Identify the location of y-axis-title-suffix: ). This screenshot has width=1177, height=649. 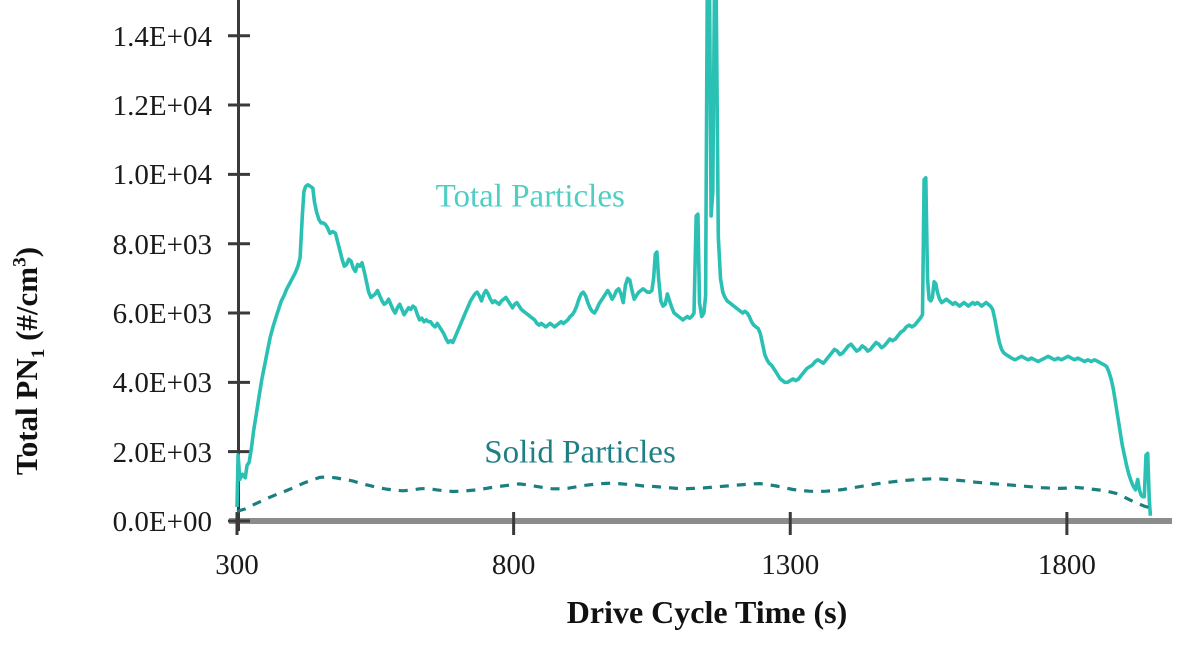
(26, 252).